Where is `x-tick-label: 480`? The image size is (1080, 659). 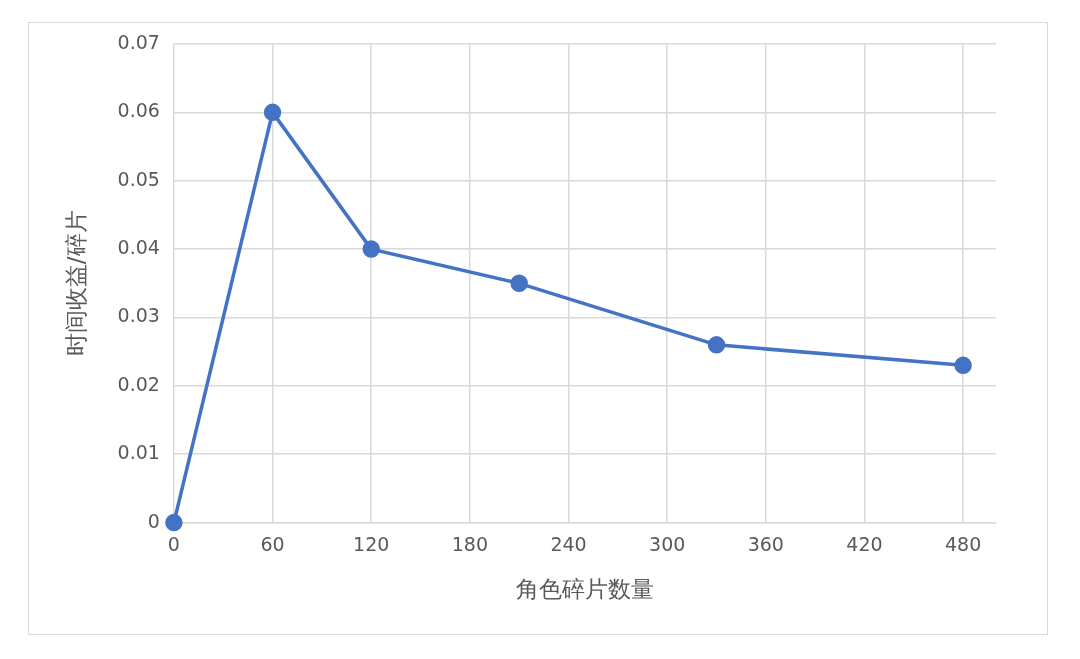
x-tick-label: 480 is located at coordinates (963, 543).